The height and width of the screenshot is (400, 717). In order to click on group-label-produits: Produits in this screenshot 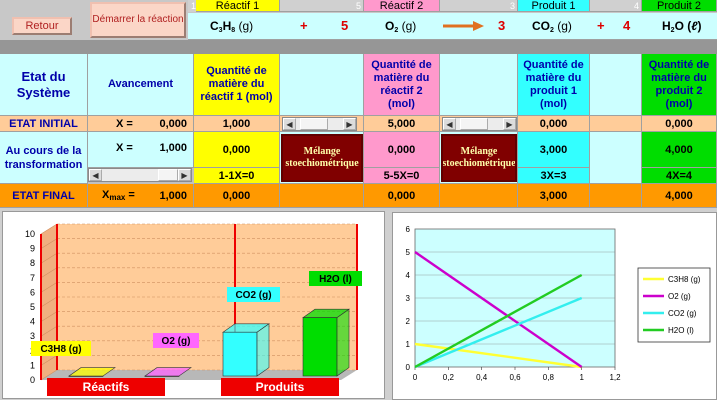, I will do `click(280, 387)`.